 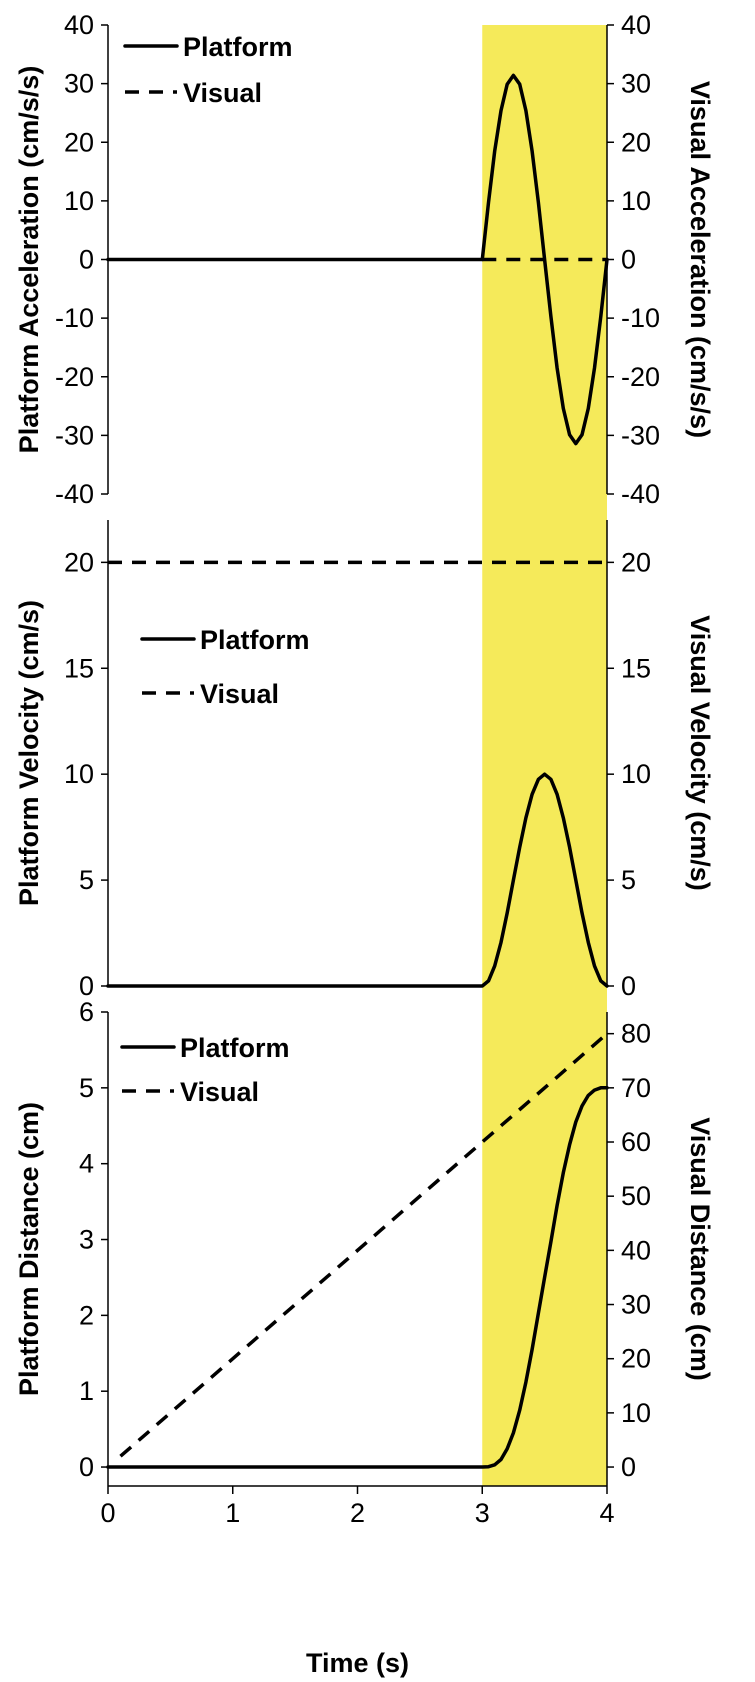 I want to click on right-axis-title: Visual Acceleration (cm/s/s), so click(x=700, y=259).